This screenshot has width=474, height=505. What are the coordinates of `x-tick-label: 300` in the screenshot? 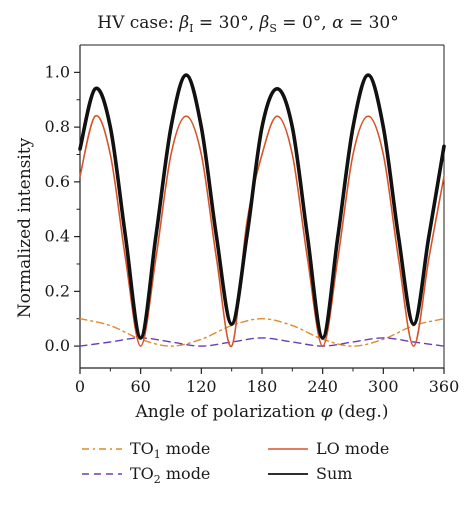 It's located at (383, 386).